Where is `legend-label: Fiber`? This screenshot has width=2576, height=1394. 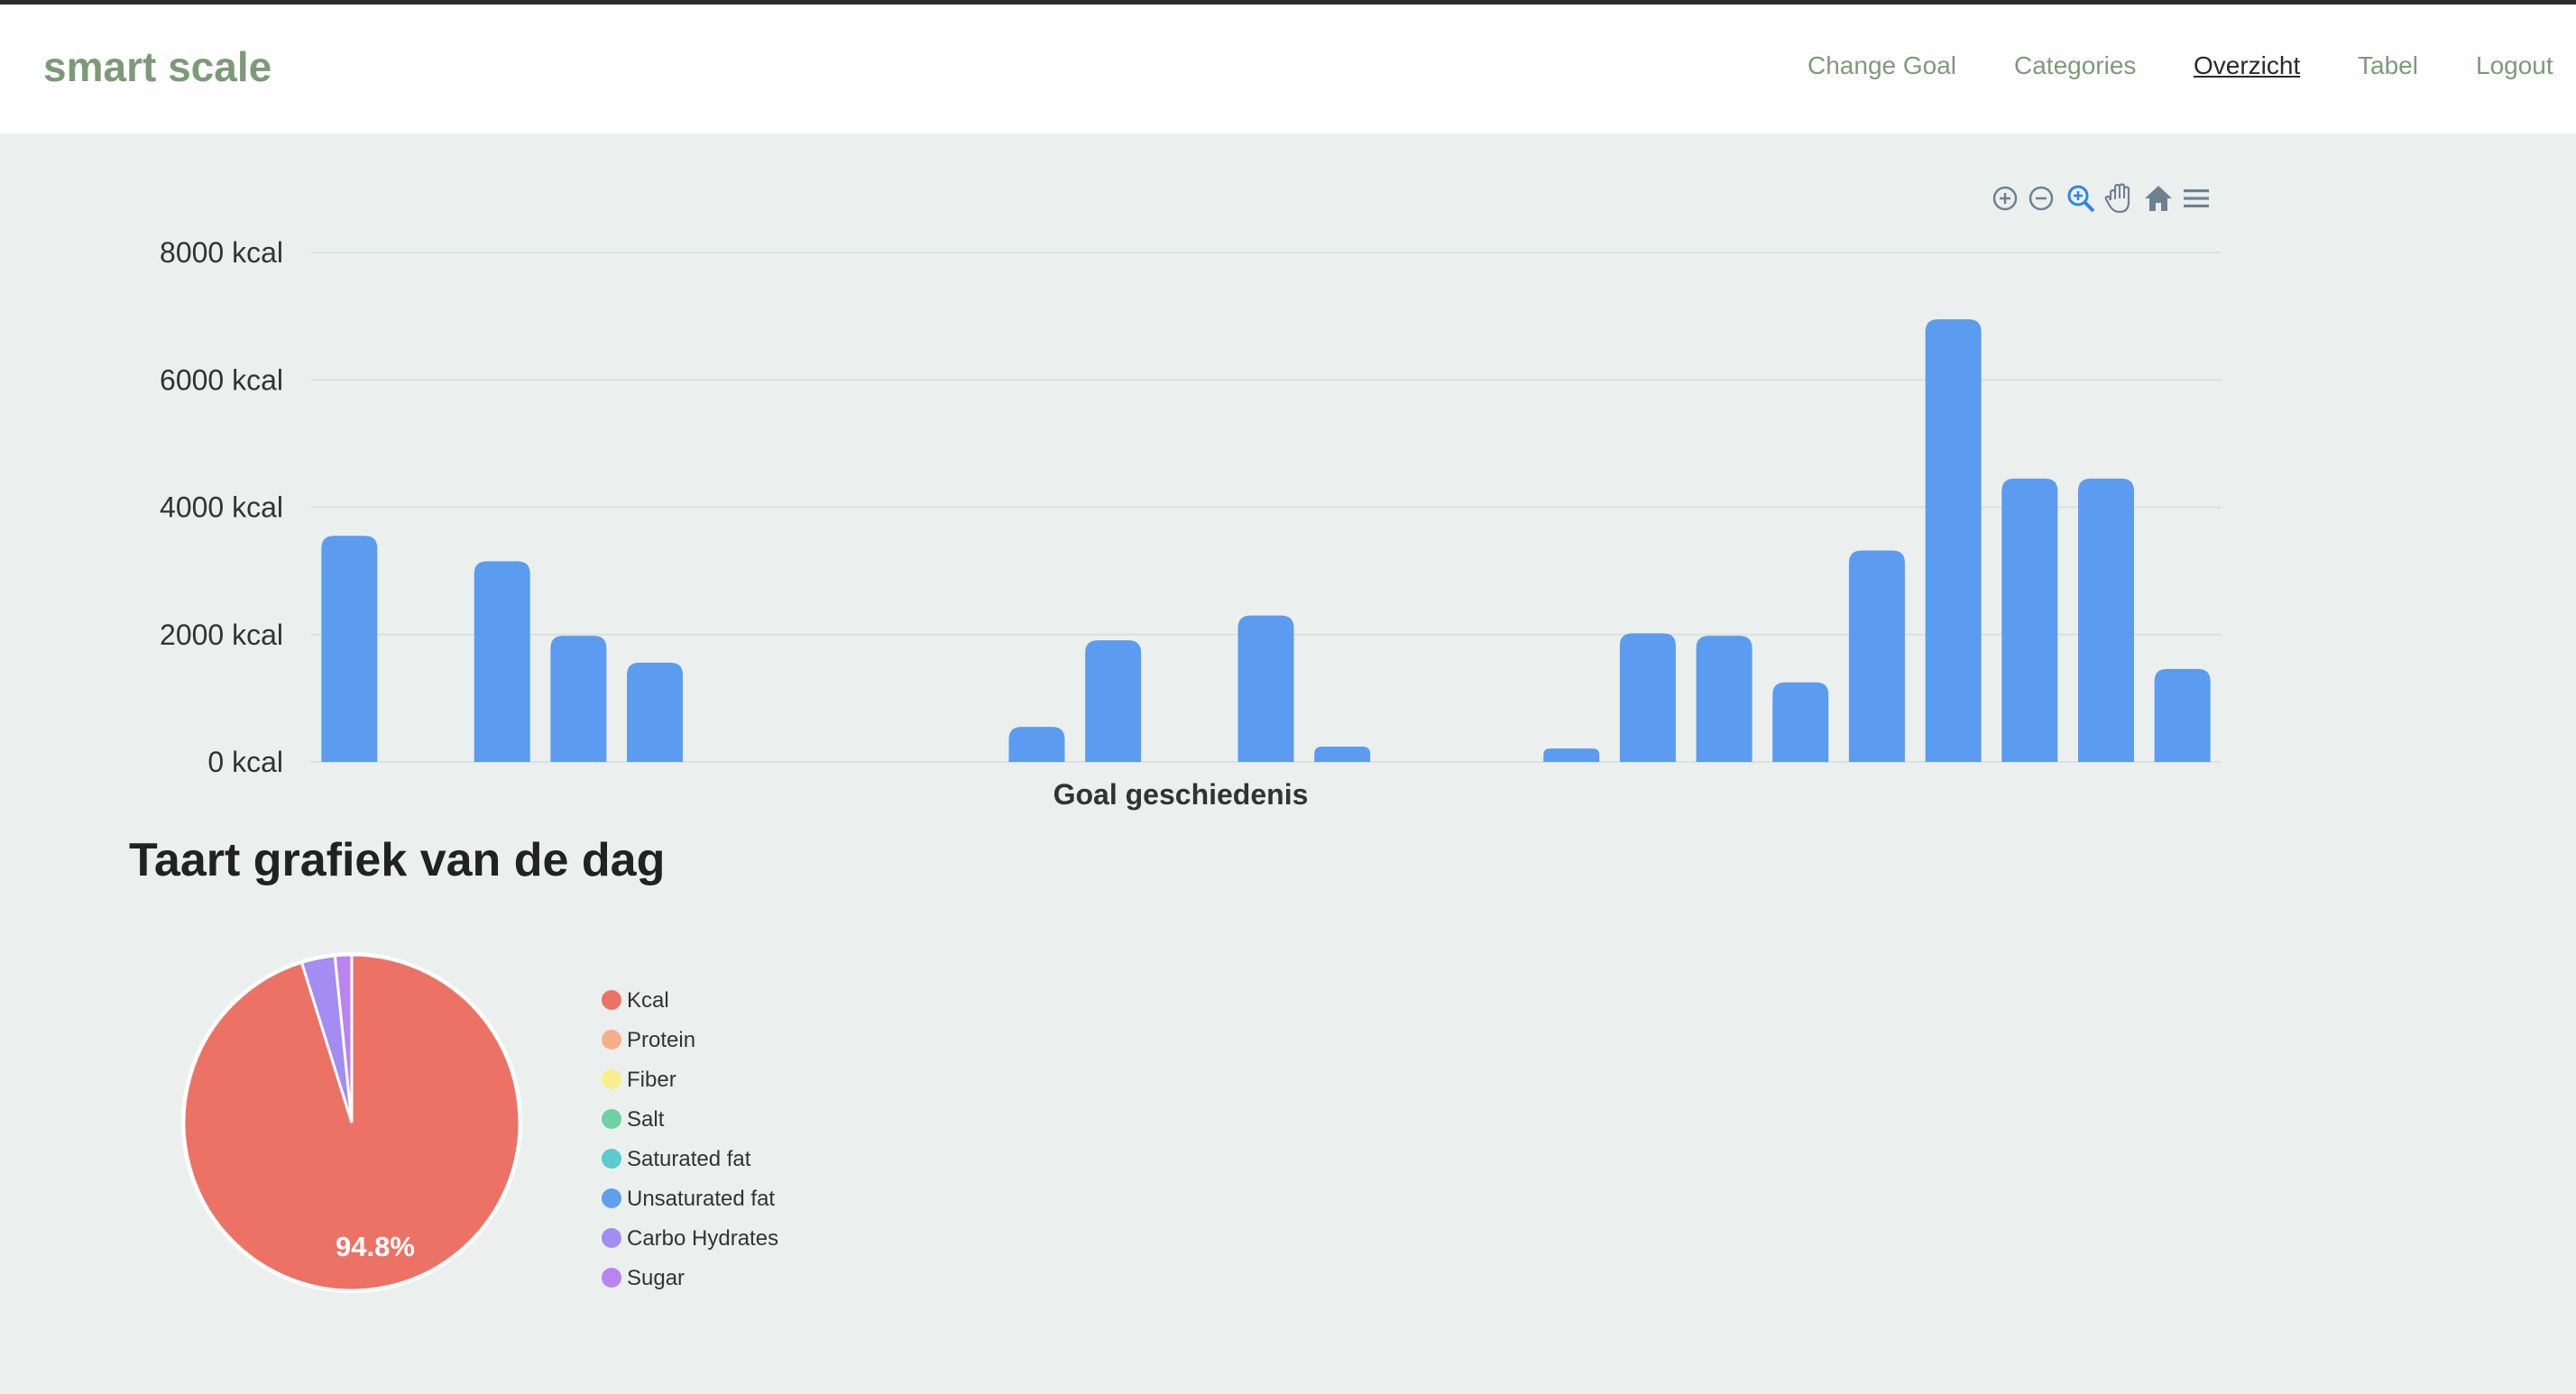
legend-label: Fiber is located at coordinates (651, 1080).